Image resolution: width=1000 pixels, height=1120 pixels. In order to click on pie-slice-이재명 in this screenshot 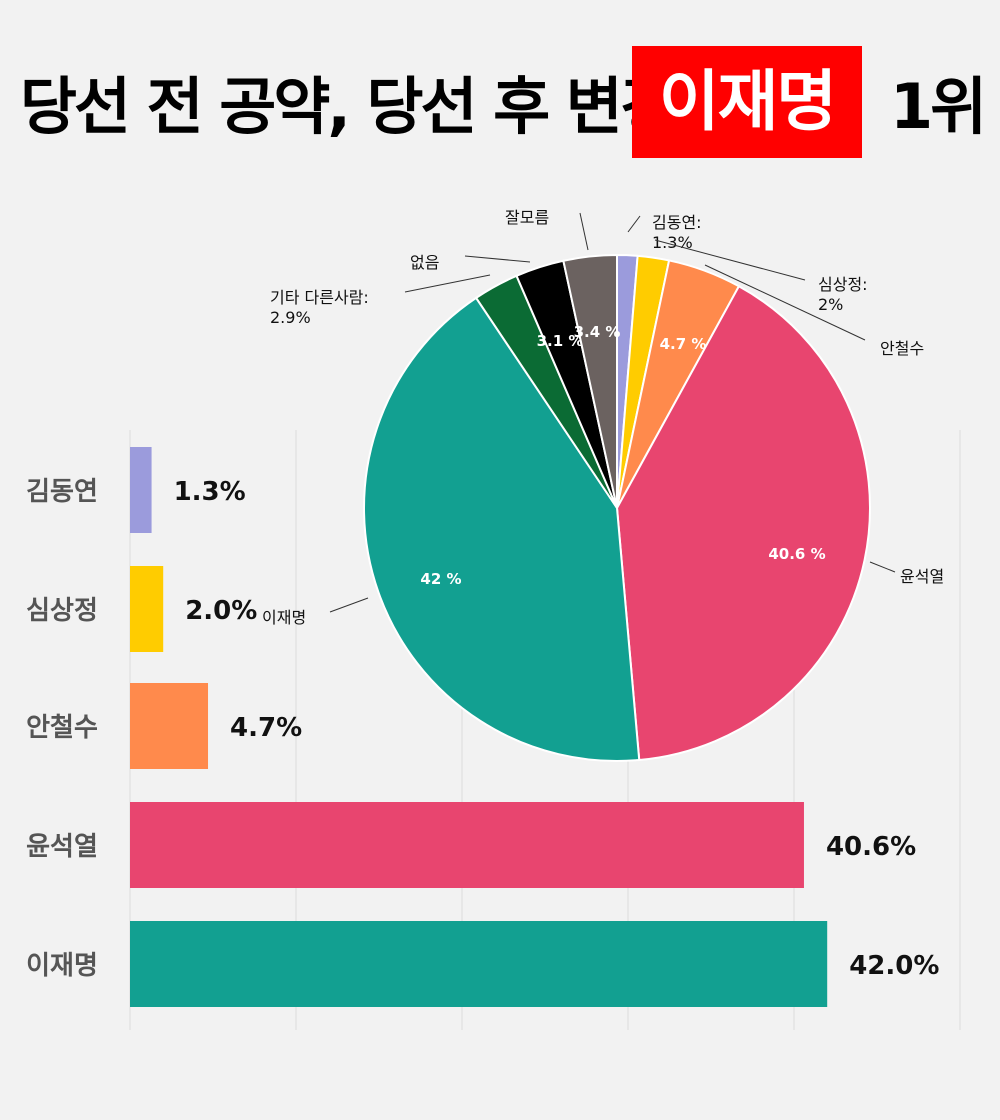, I will do `click(502, 529)`.